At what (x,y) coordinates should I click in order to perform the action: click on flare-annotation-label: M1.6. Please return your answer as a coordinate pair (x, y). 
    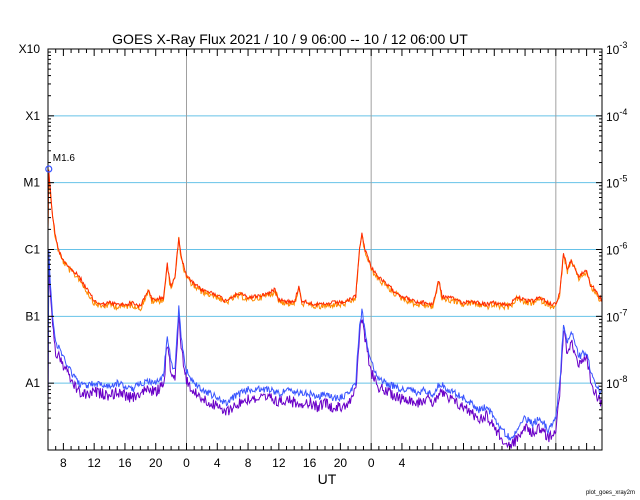
    Looking at the image, I should click on (64, 158).